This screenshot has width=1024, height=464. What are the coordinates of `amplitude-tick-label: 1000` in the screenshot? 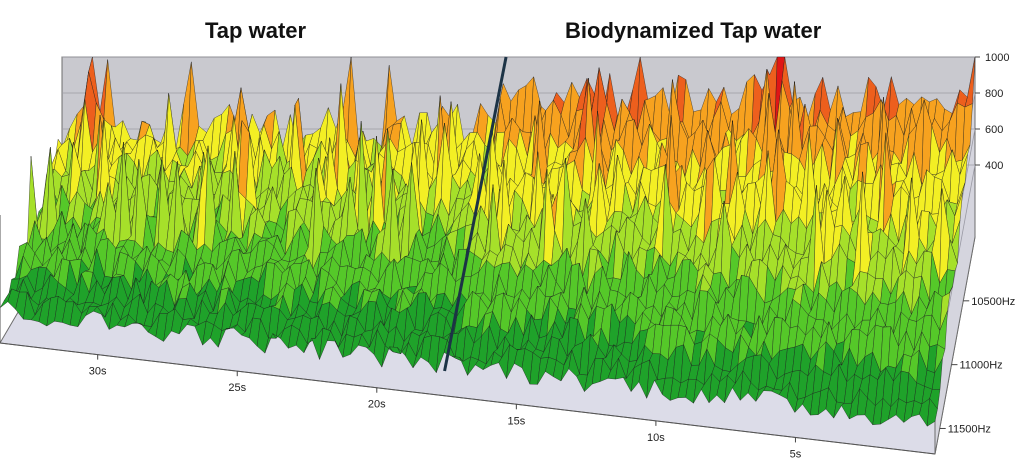 It's located at (997, 58).